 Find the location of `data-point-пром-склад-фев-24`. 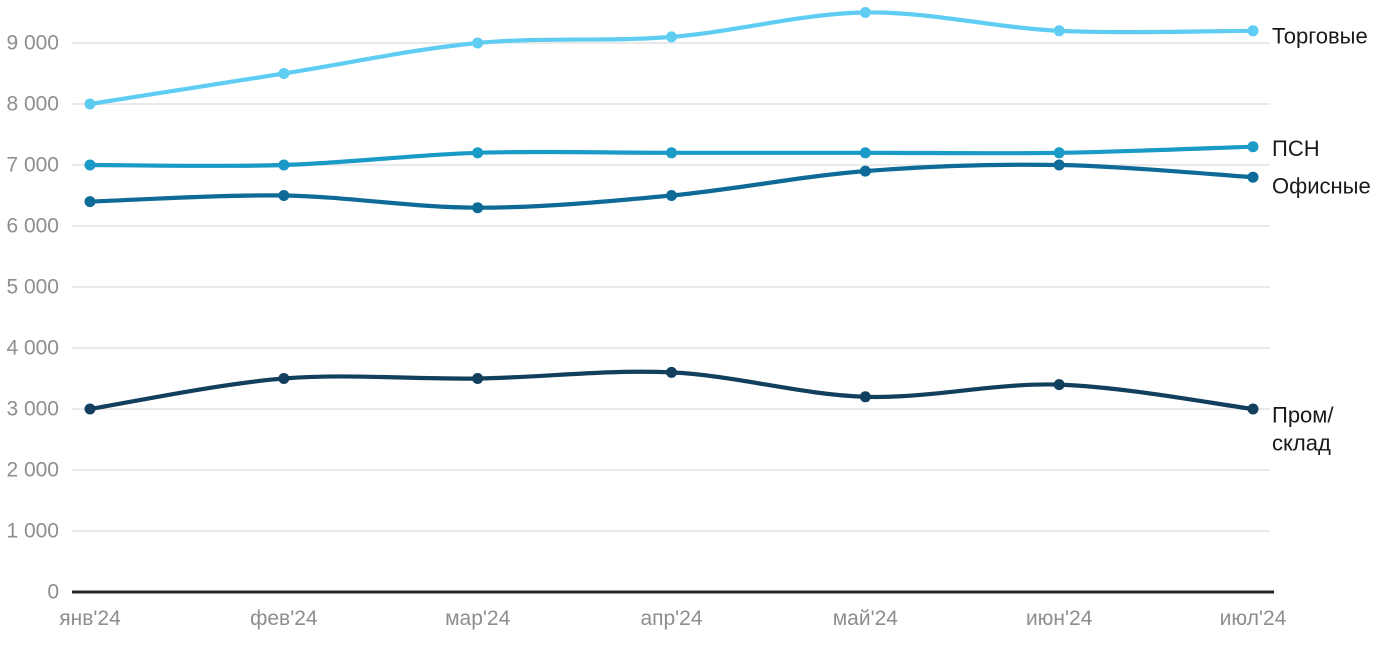

data-point-пром-склад-фев-24 is located at coordinates (284, 378).